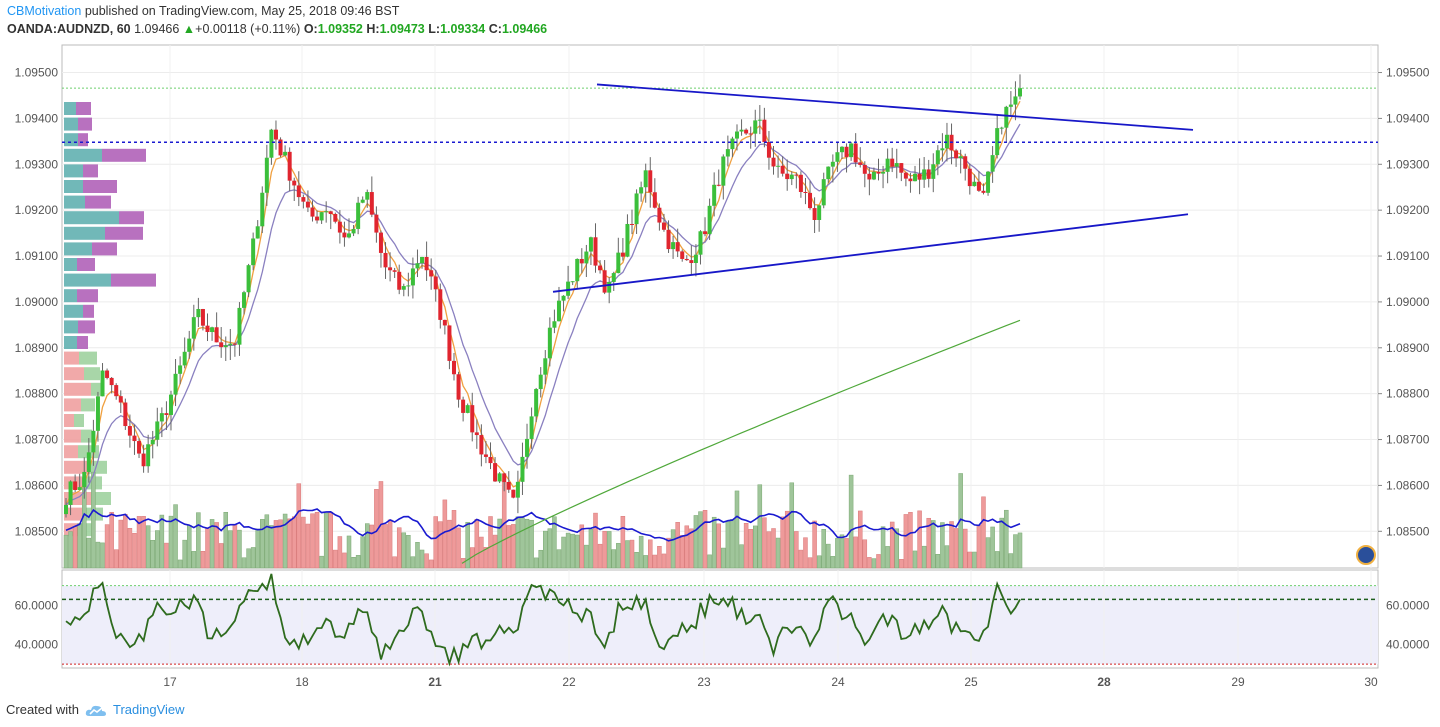  I want to click on tradingview-brand-link: TradingView, so click(148, 709).